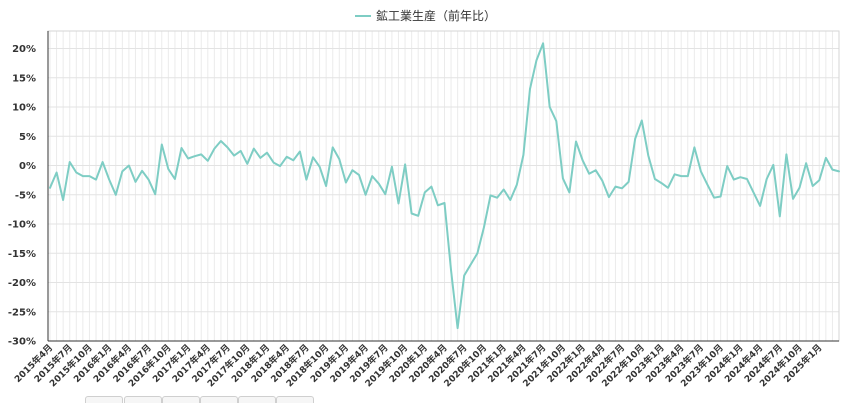  What do you see at coordinates (436, 15) in the screenshot?
I see `legend-label: 鉱工業生産（前年比）` at bounding box center [436, 15].